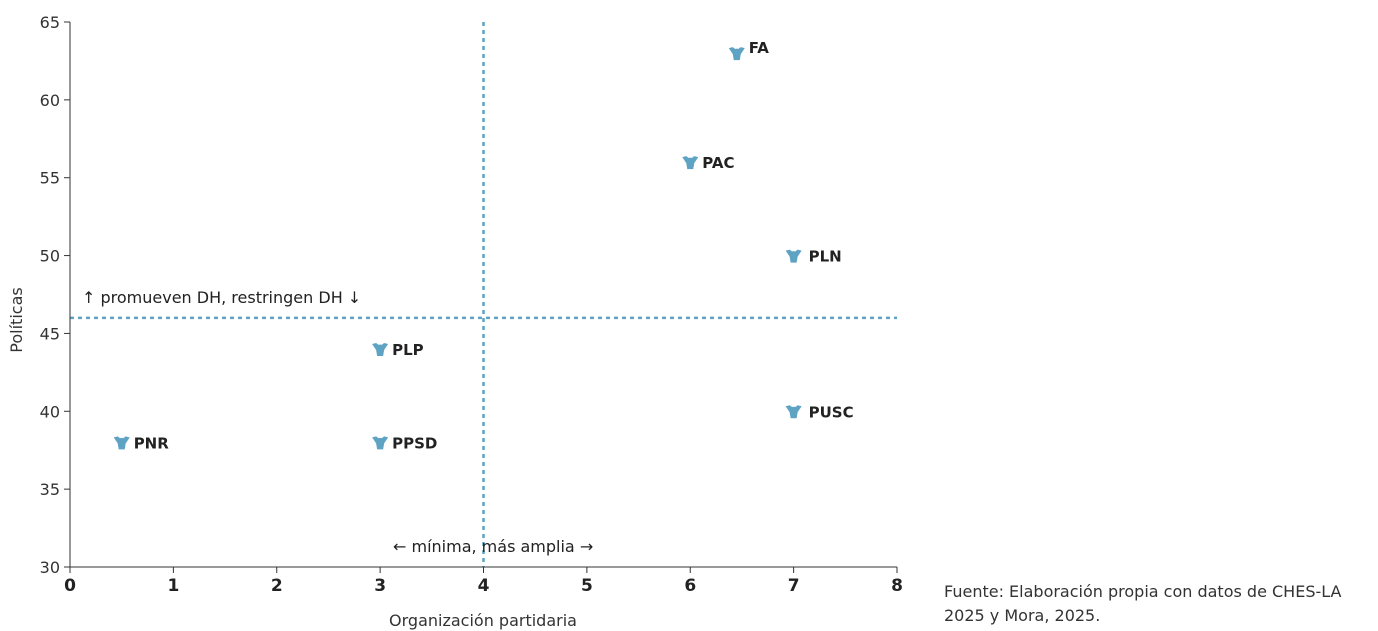 The image size is (1378, 631). I want to click on y-axis-label: Políticas, so click(16, 319).